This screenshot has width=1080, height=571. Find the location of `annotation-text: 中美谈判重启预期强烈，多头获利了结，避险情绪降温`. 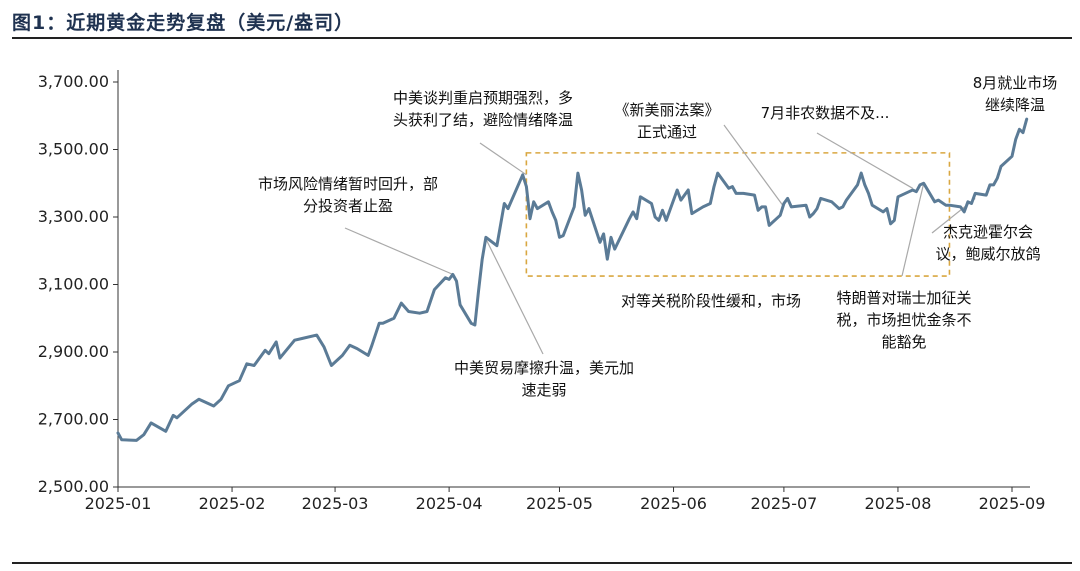

annotation-text: 中美谈判重启预期强烈，多头获利了结，避险情绪降温 is located at coordinates (483, 109).